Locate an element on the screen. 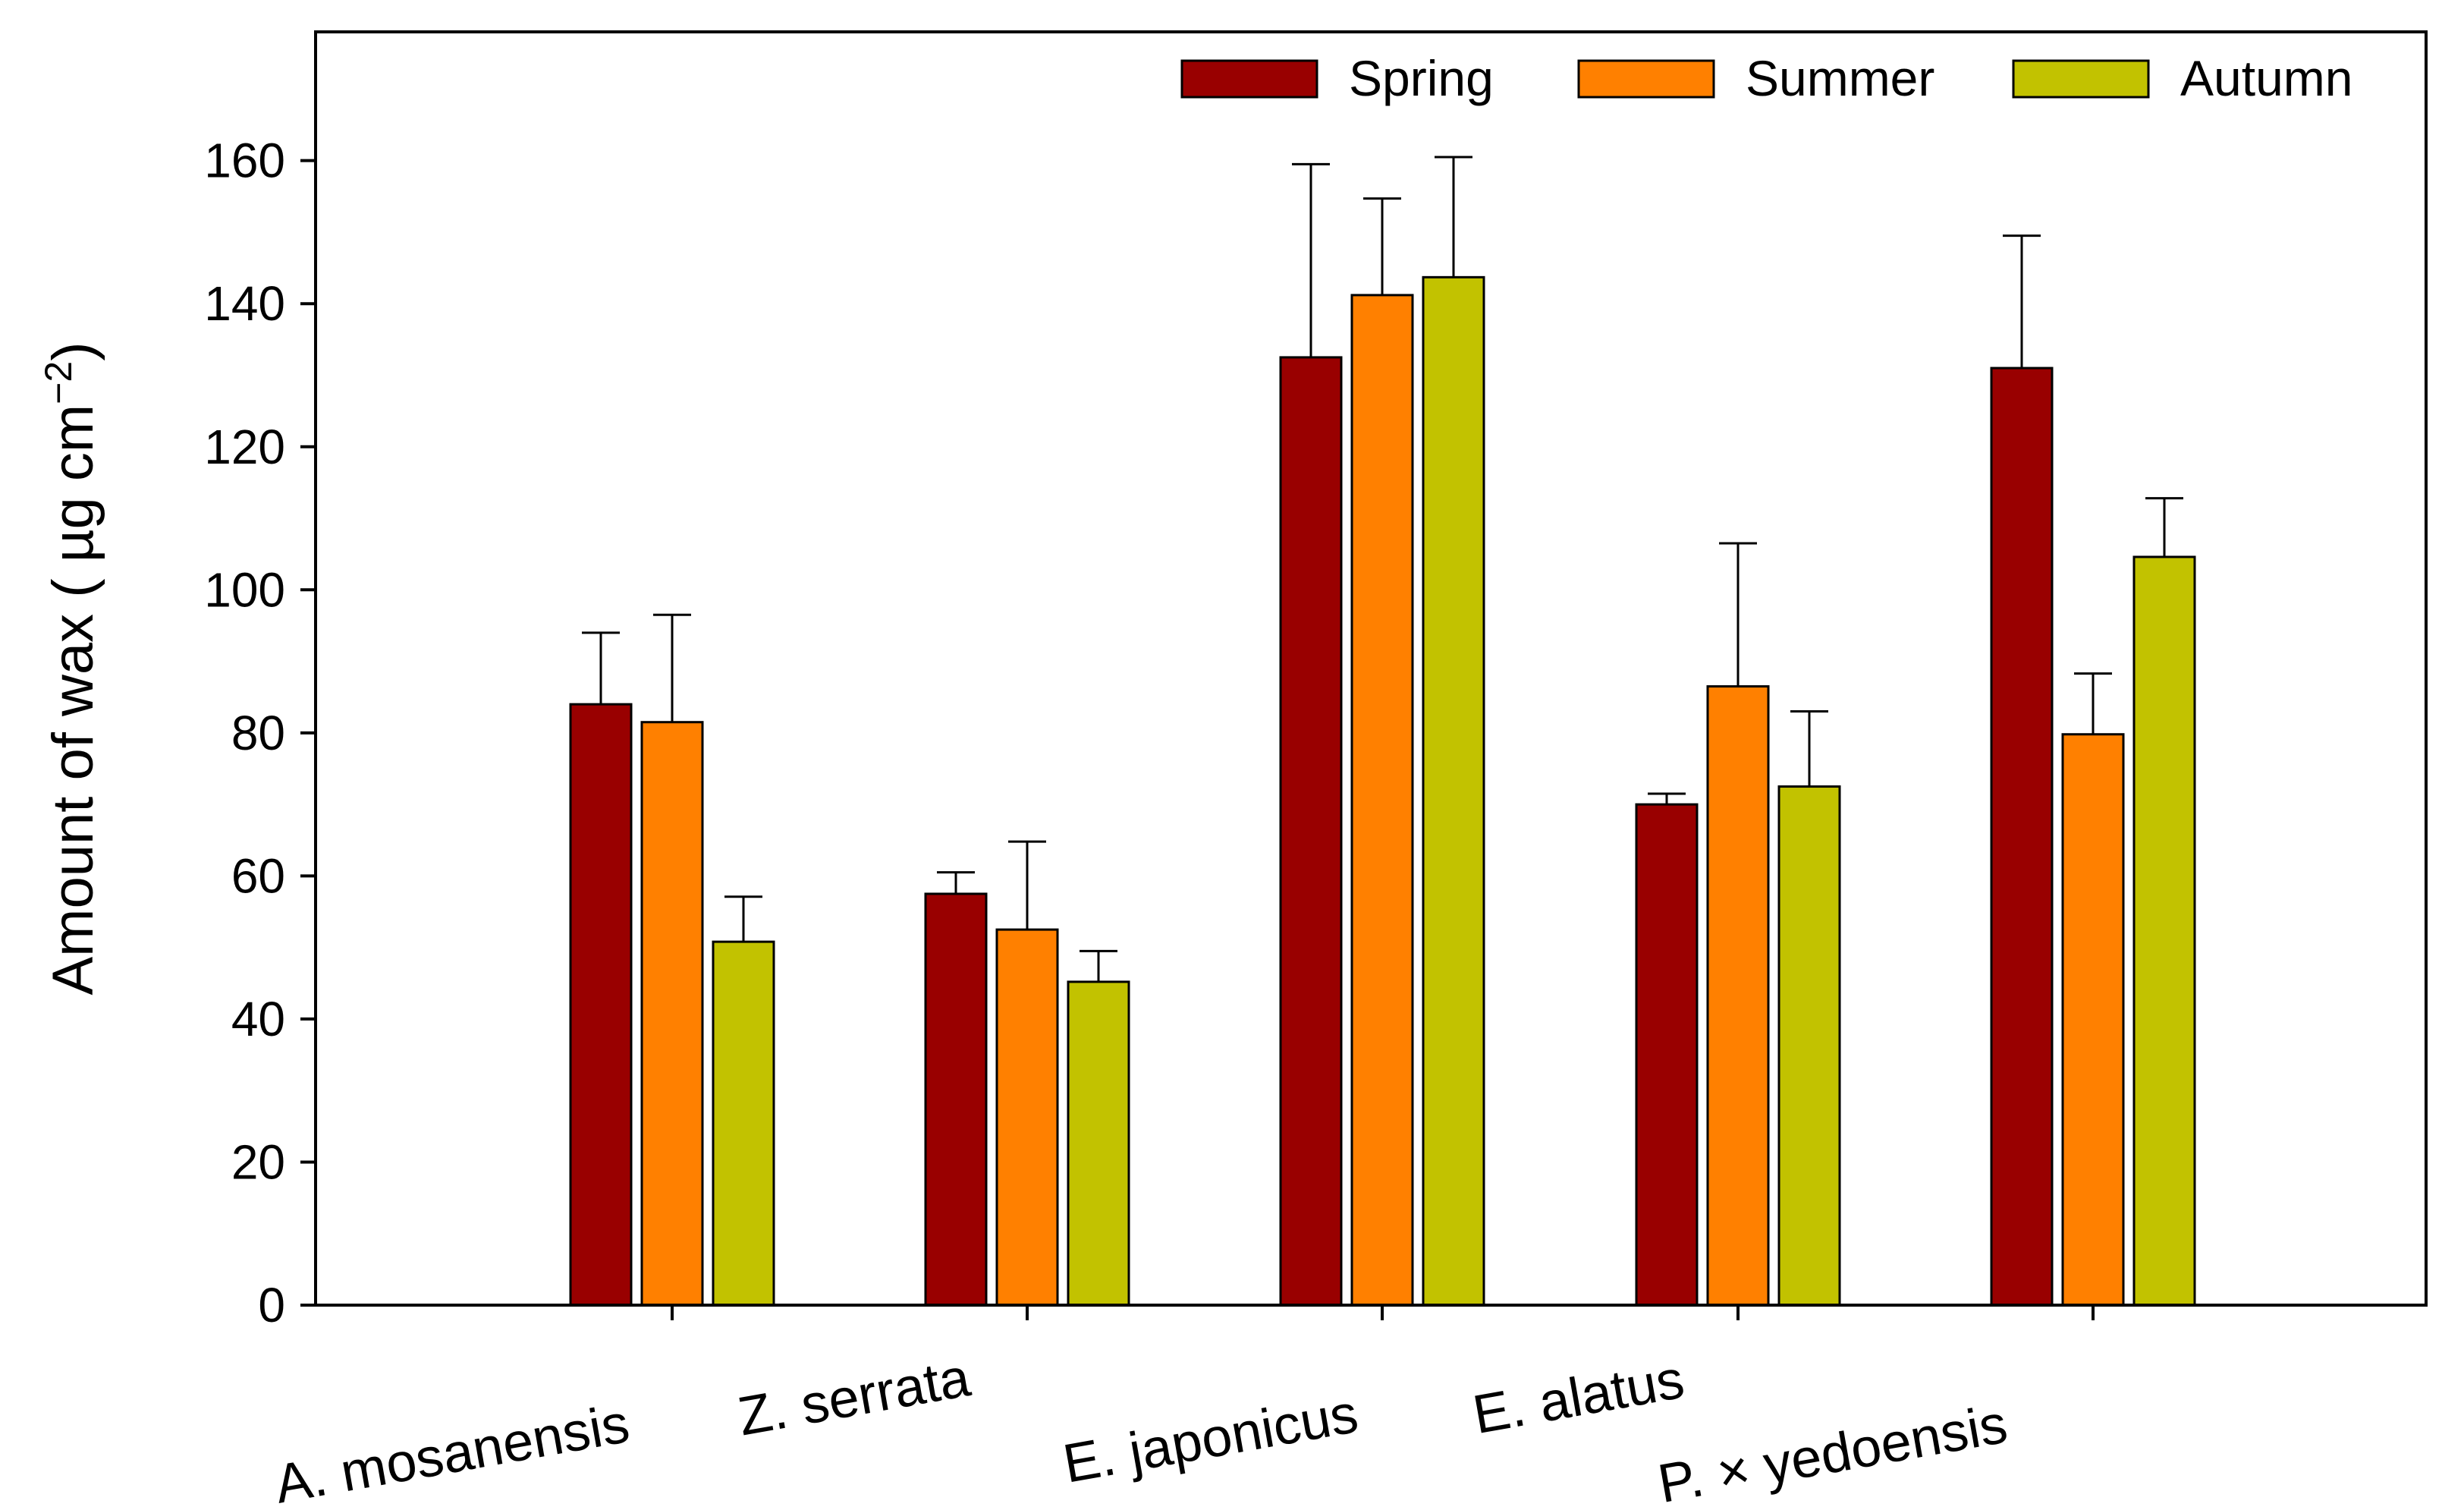 The height and width of the screenshot is (1510, 2464). y-tick-label-100: 100 is located at coordinates (244, 589).